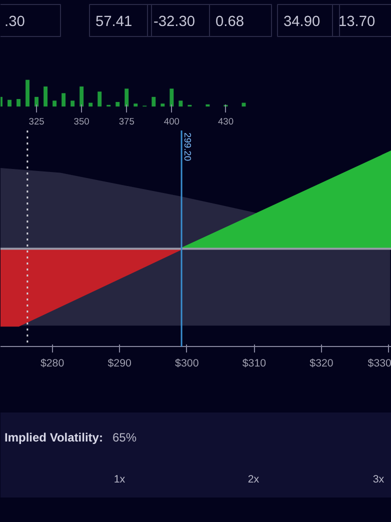 The width and height of the screenshot is (391, 522). Describe the element at coordinates (52, 364) in the screenshot. I see `x-tick-label: $280` at that location.